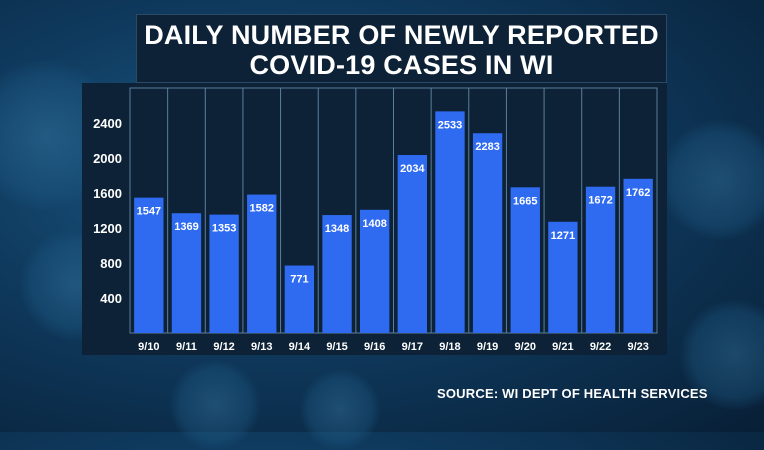 Image resolution: width=764 pixels, height=450 pixels. I want to click on x-tick-label: 9/19, so click(487, 347).